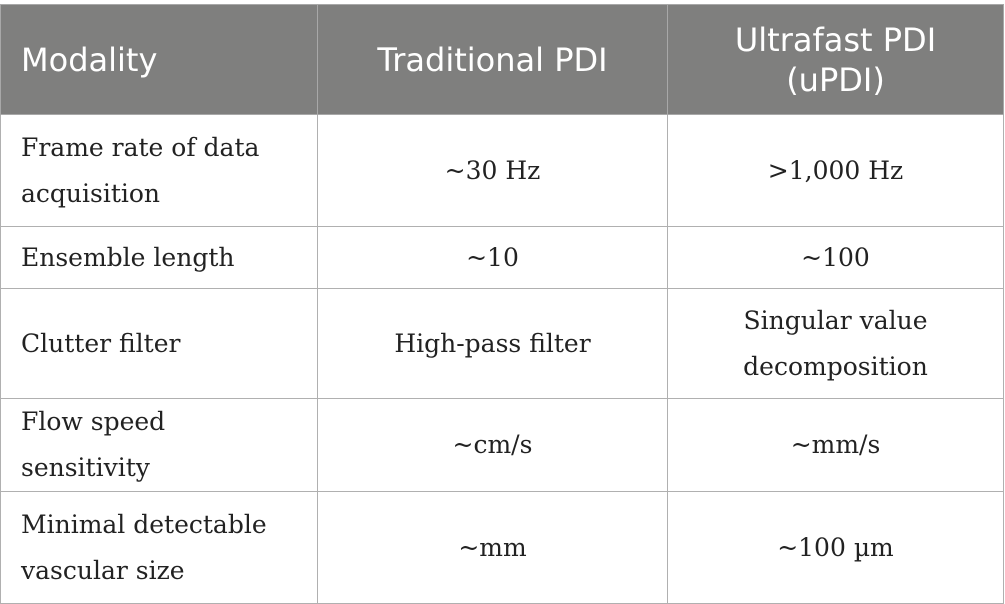 This screenshot has height=604, width=1005. I want to click on header-ultrafast-pdi: Ultrafast PDI (uPDI), so click(835, 59).